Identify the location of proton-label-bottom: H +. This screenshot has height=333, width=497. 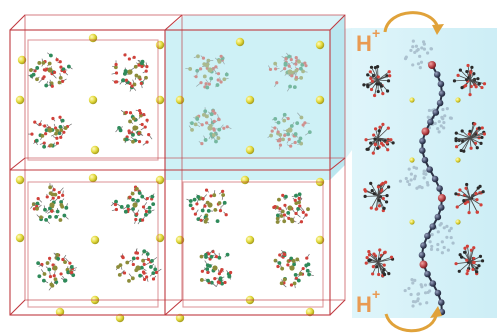
(368, 301).